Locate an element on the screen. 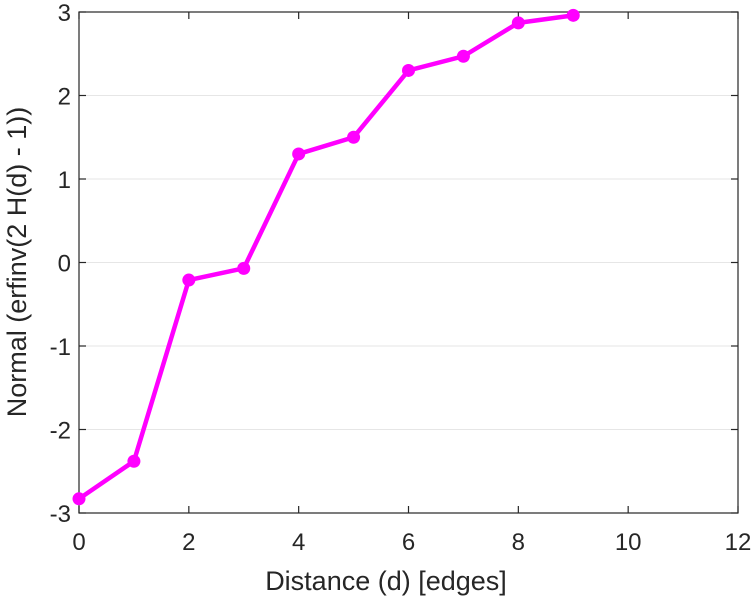  x-tick-label: 0 is located at coordinates (78, 542).